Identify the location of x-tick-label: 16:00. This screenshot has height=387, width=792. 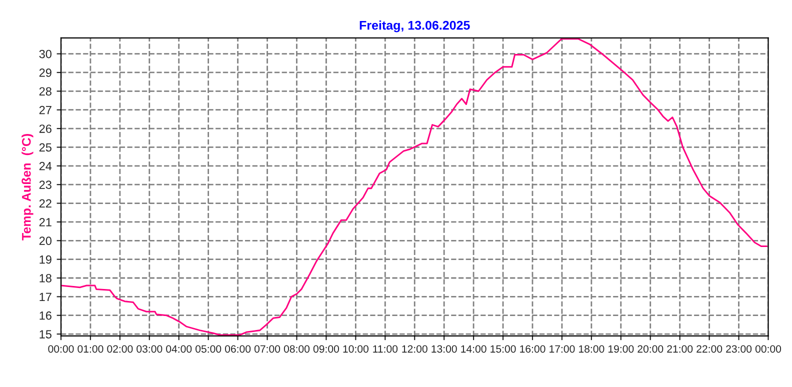
(533, 349).